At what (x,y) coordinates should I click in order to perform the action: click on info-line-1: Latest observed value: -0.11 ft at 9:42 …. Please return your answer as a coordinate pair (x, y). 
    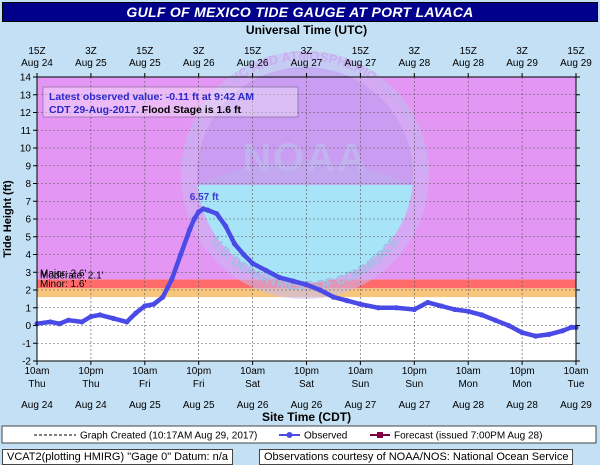
    Looking at the image, I should click on (151, 97).